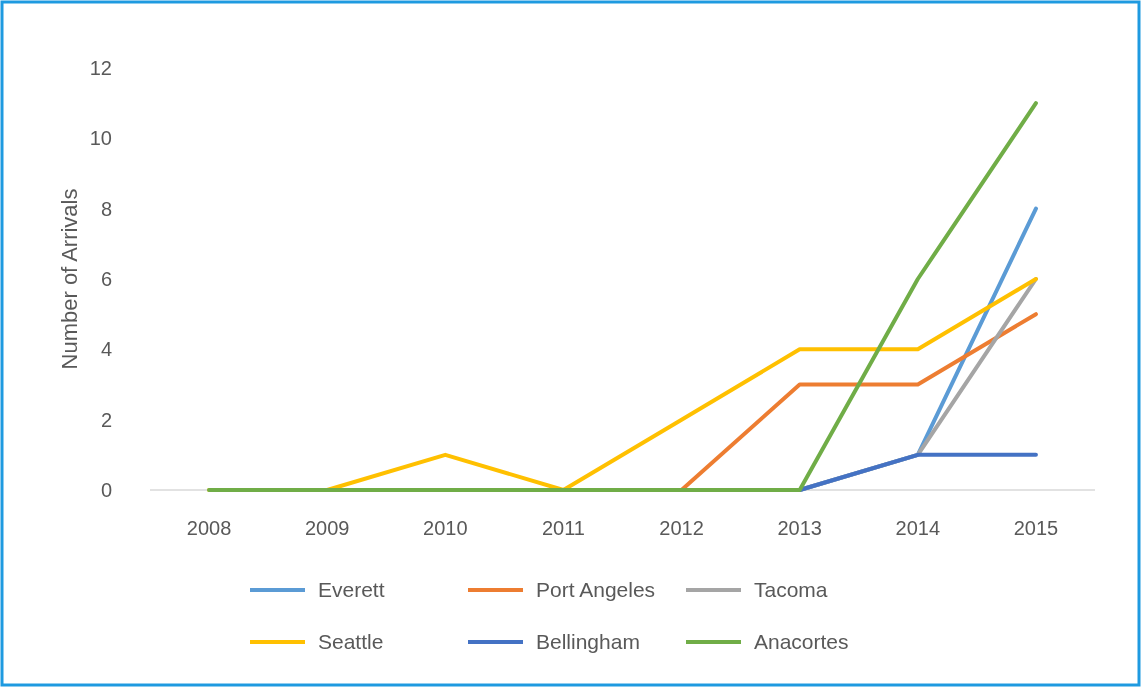  What do you see at coordinates (588, 642) in the screenshot?
I see `legend-label: Bellingham` at bounding box center [588, 642].